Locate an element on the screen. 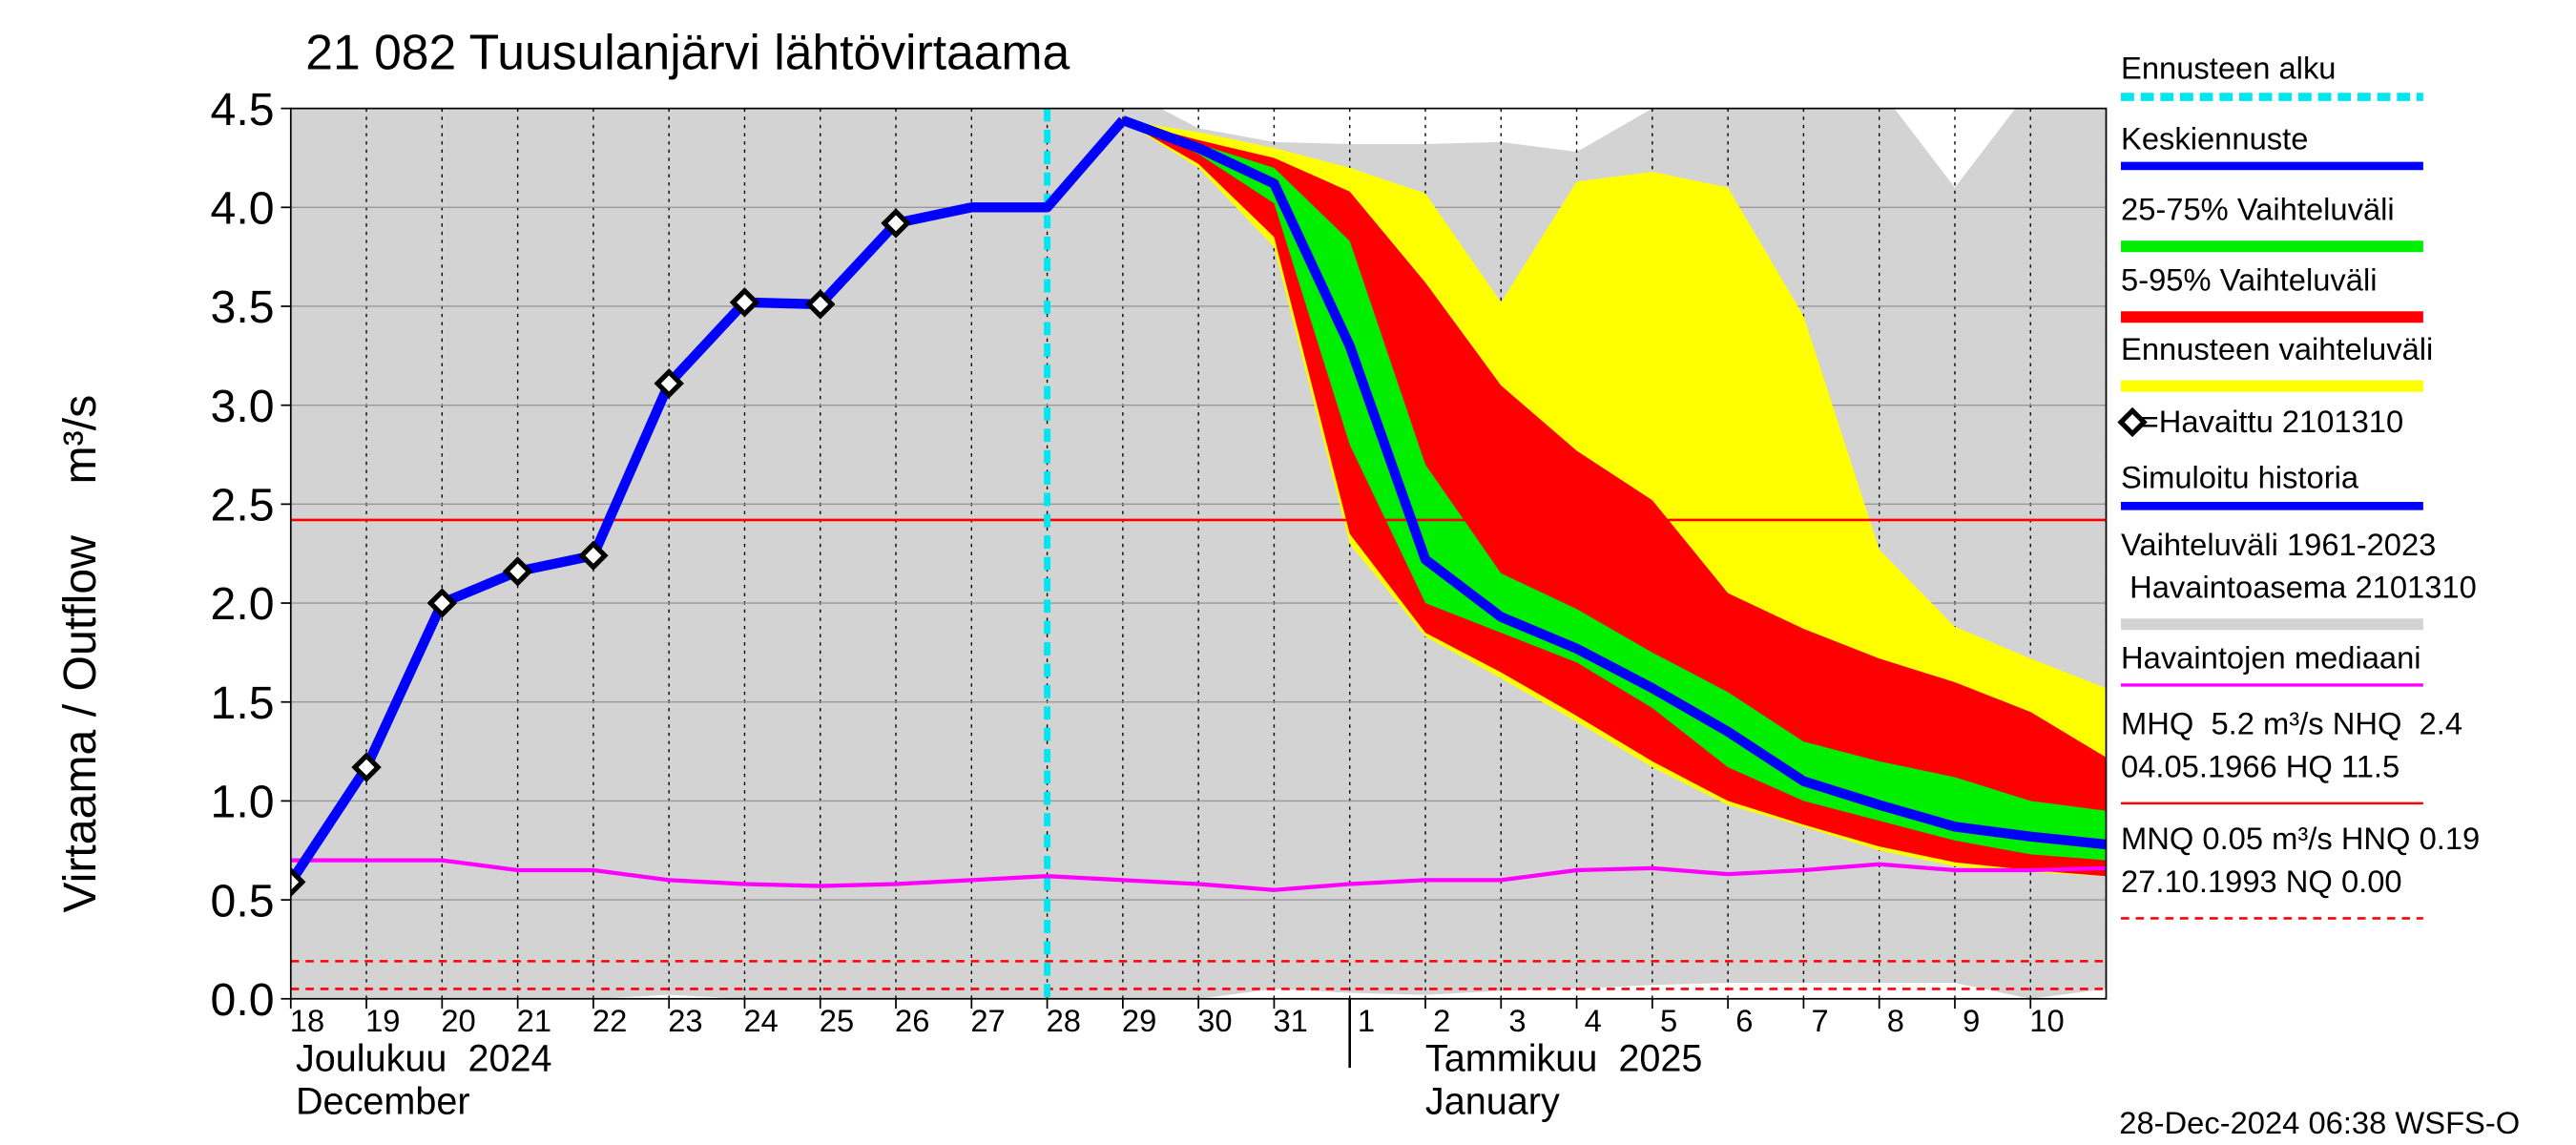 Image resolution: width=2576 pixels, height=1145 pixels. x-tick-label: 26 is located at coordinates (912, 1021).